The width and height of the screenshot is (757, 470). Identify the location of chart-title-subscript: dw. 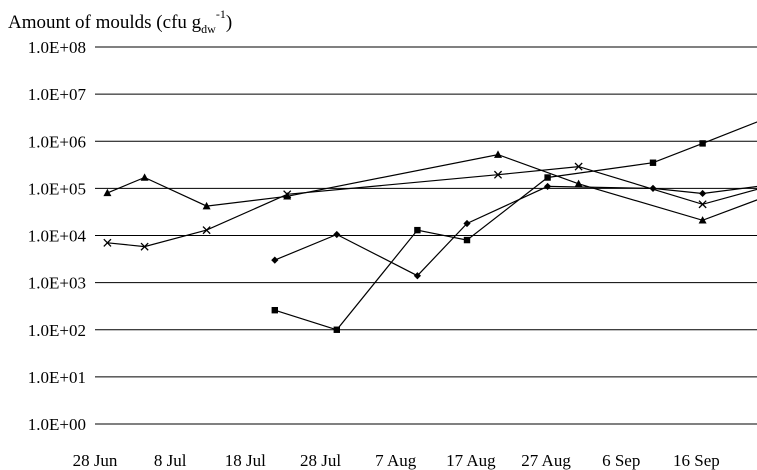
(208, 29).